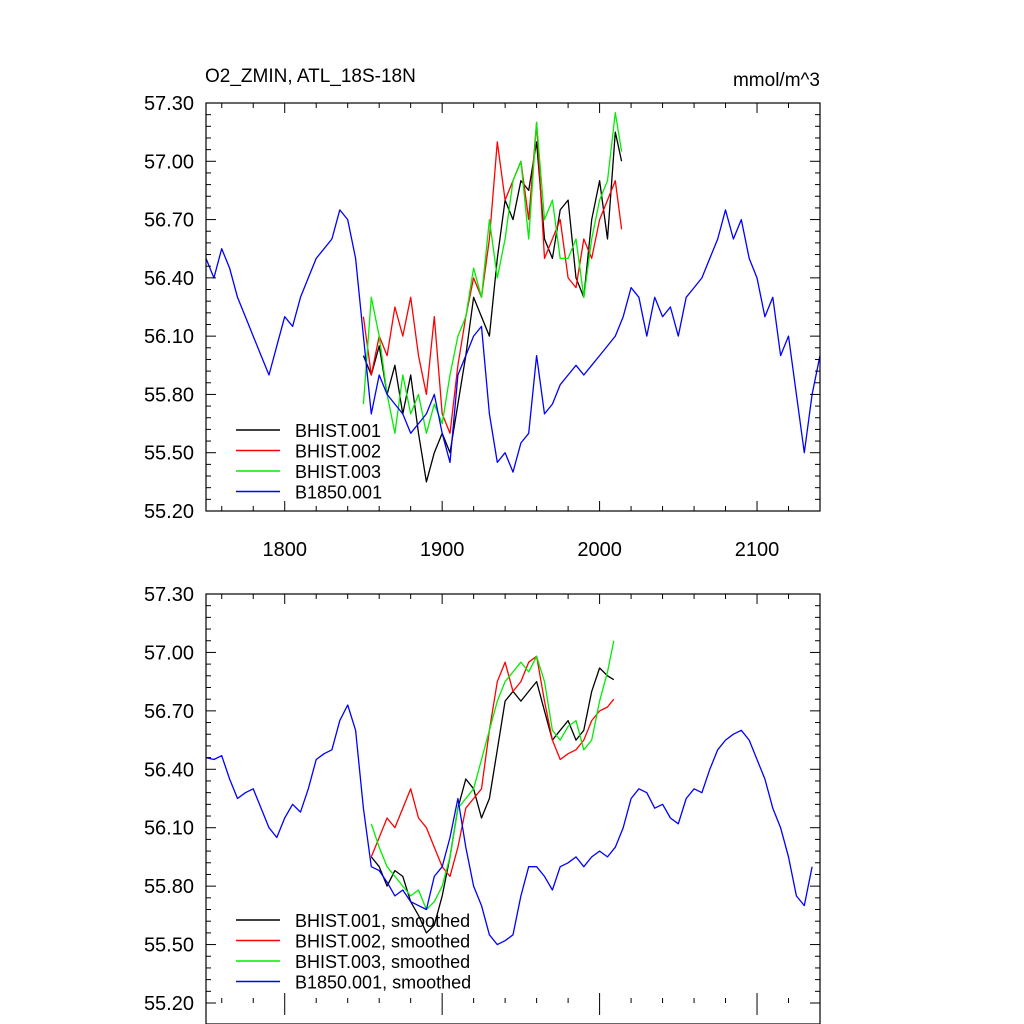 The image size is (1024, 1024). I want to click on legend-label: B1850.001, smoothed, so click(383, 983).